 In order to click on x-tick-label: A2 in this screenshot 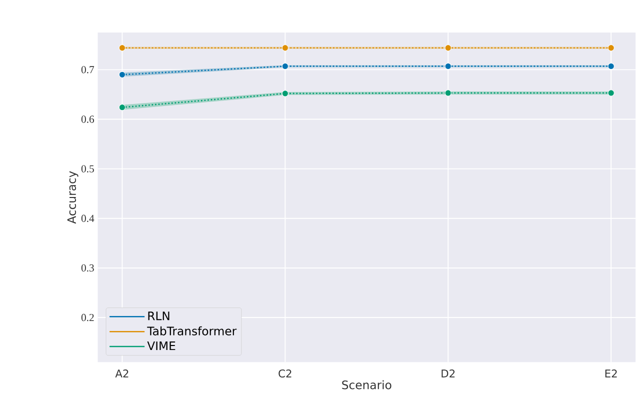, I will do `click(121, 374)`.